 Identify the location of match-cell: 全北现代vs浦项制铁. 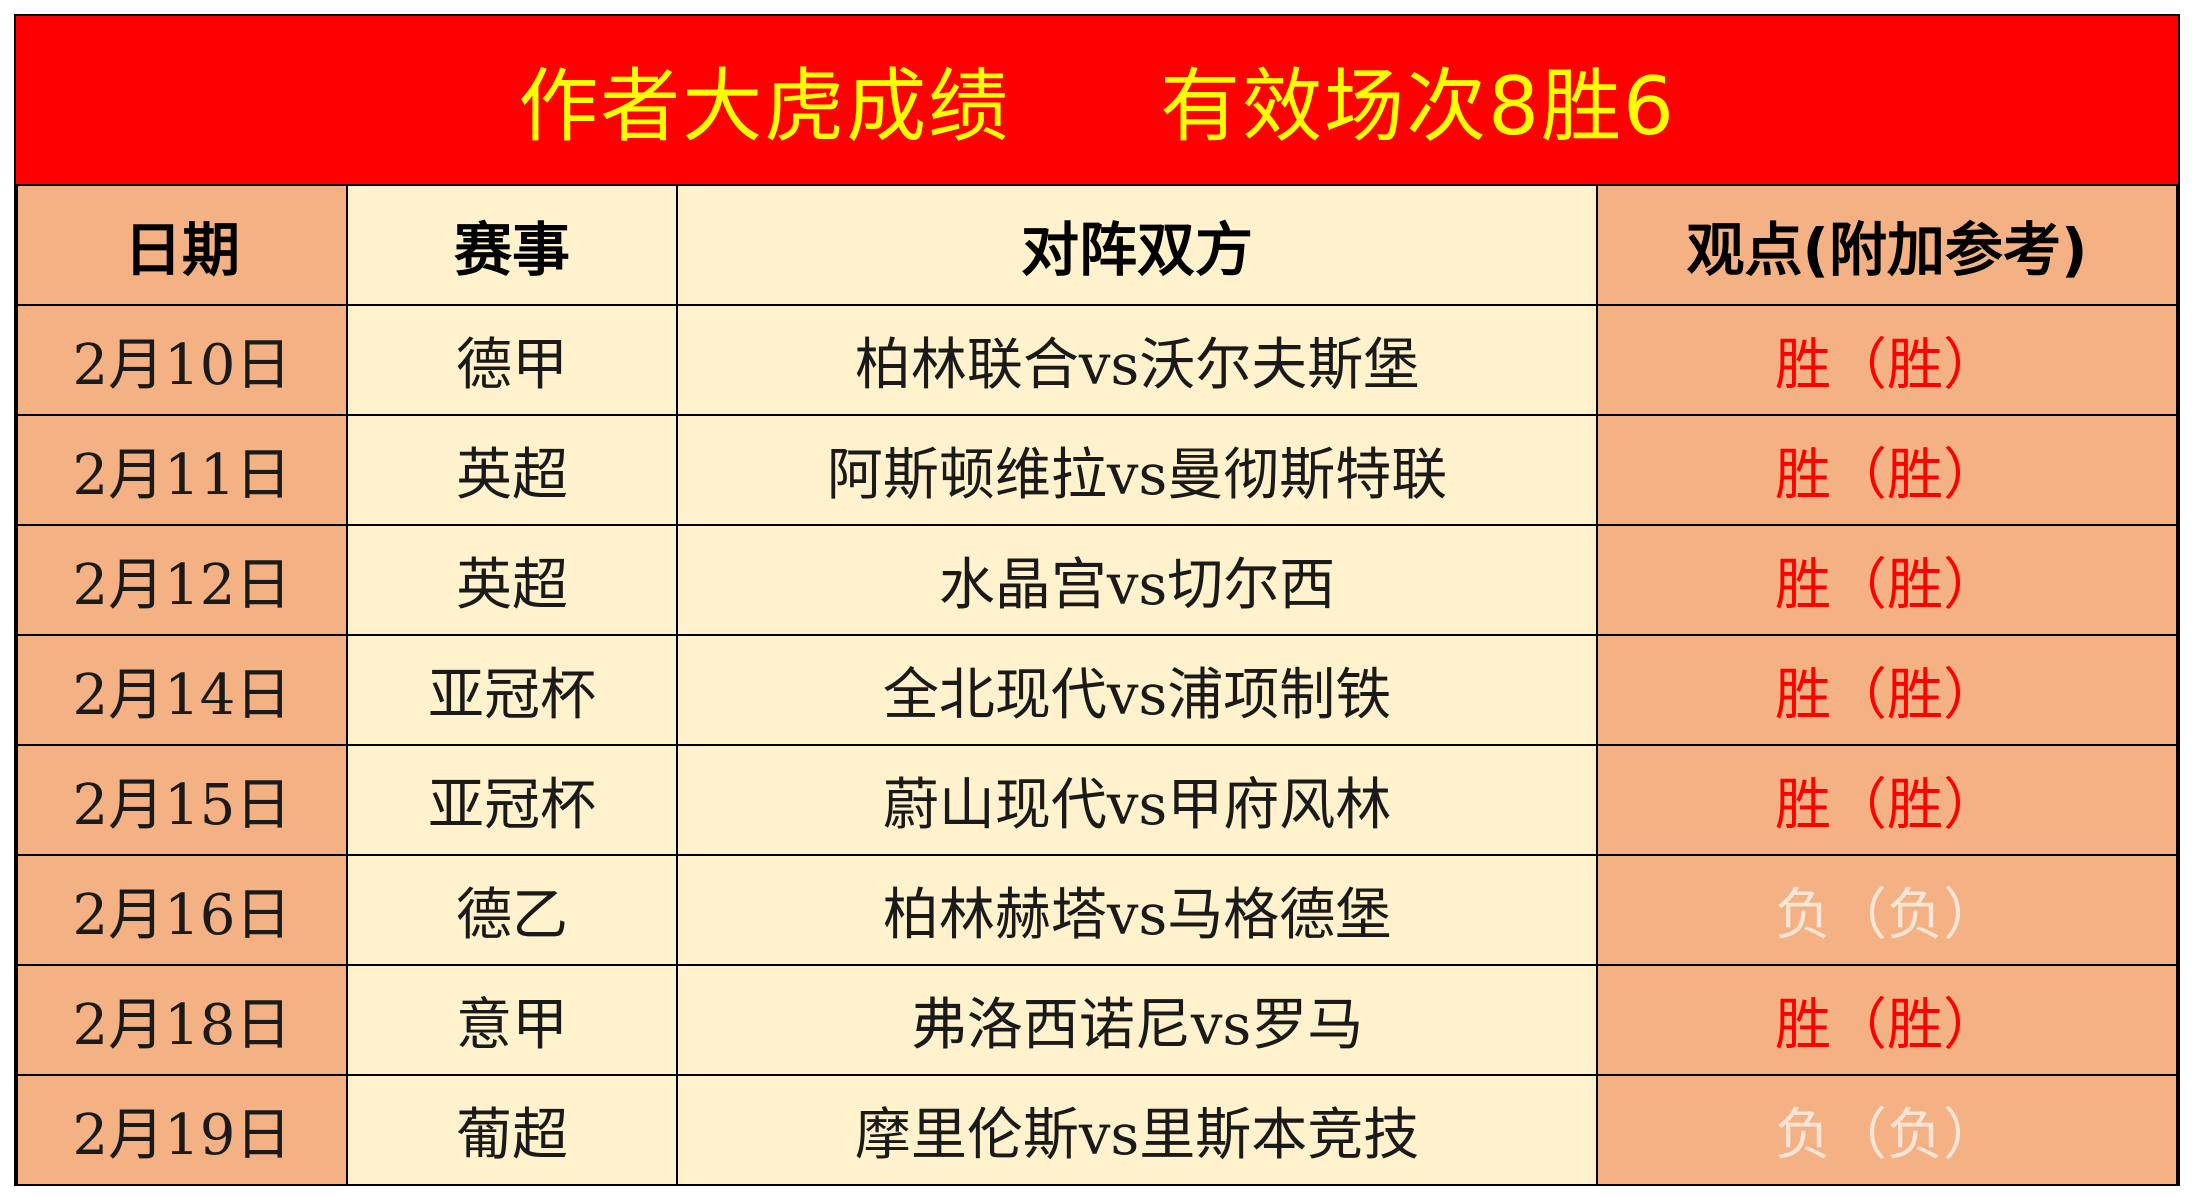
(1137, 690).